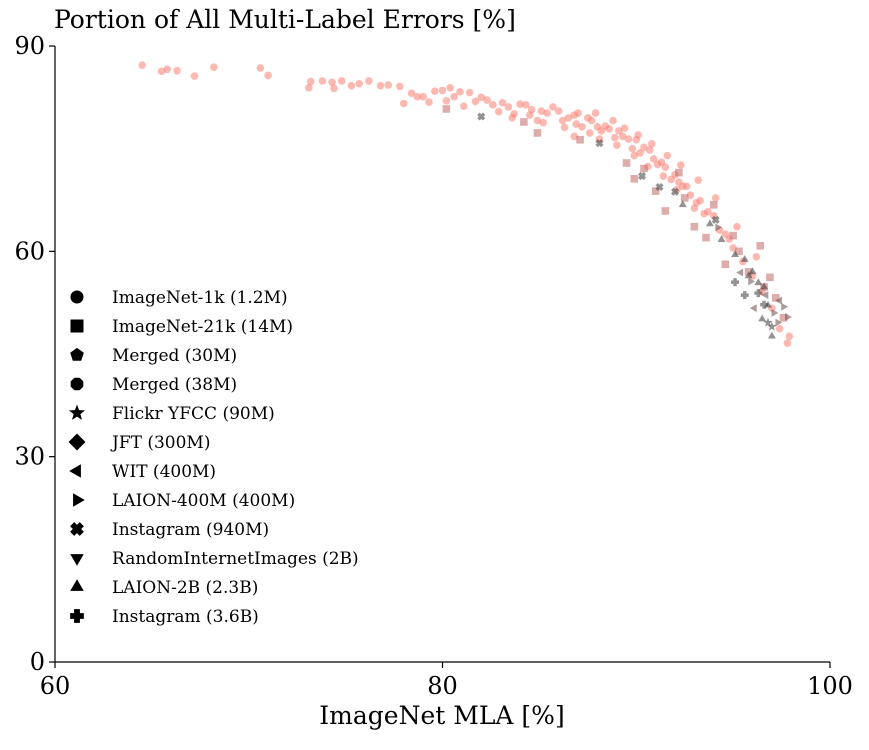  What do you see at coordinates (185, 617) in the screenshot?
I see `legend-label: Instagram (3.6B)` at bounding box center [185, 617].